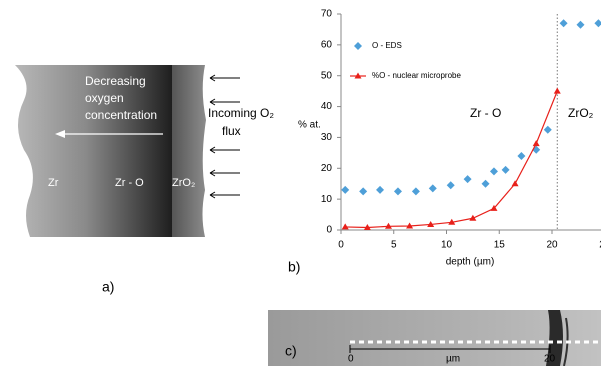 The height and width of the screenshot is (366, 601). What do you see at coordinates (327, 14) in the screenshot?
I see `y-tick-label: 70` at bounding box center [327, 14].